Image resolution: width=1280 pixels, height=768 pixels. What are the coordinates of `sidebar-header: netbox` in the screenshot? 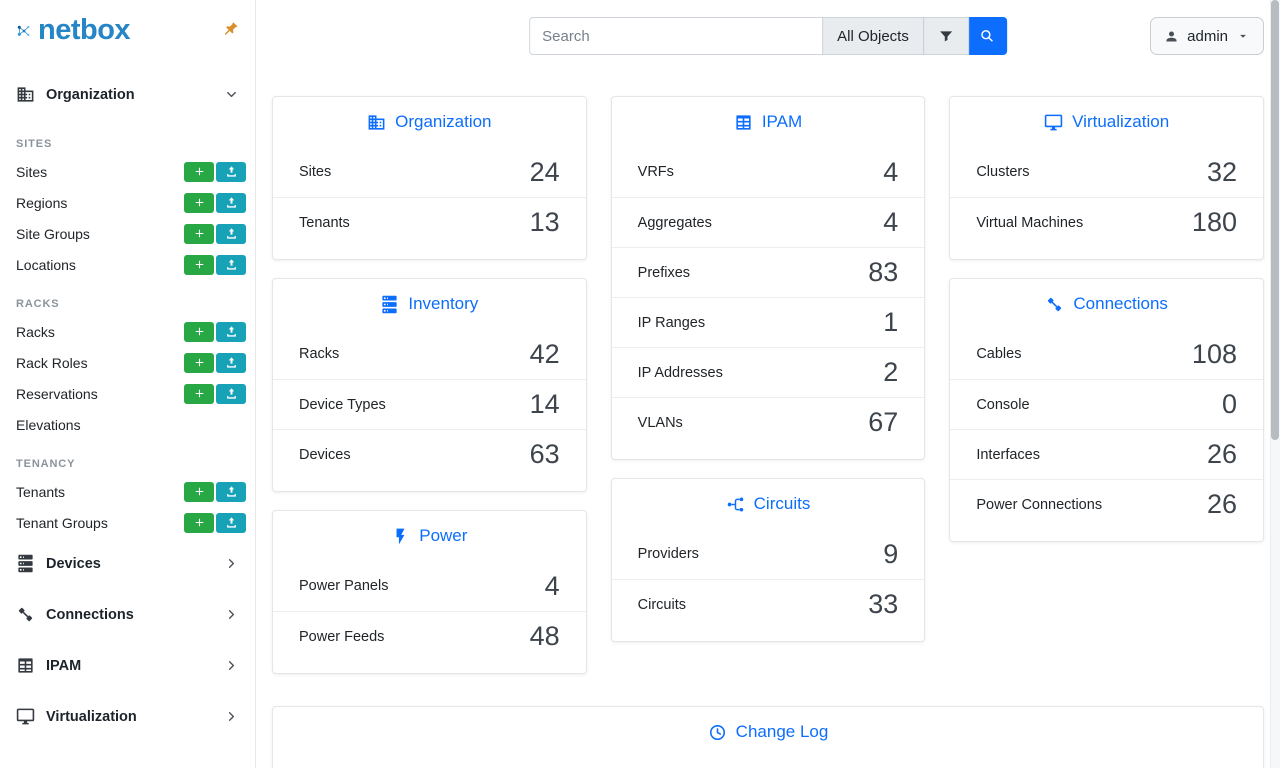 It's located at (127, 34).